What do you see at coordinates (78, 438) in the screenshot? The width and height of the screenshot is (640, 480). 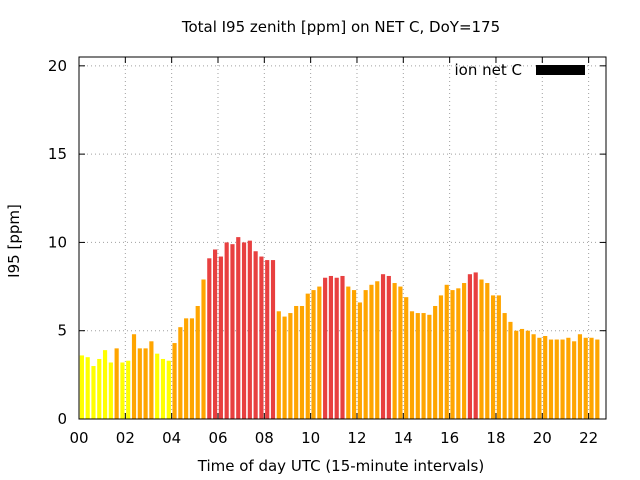 I see `x-tick-label: 00` at bounding box center [78, 438].